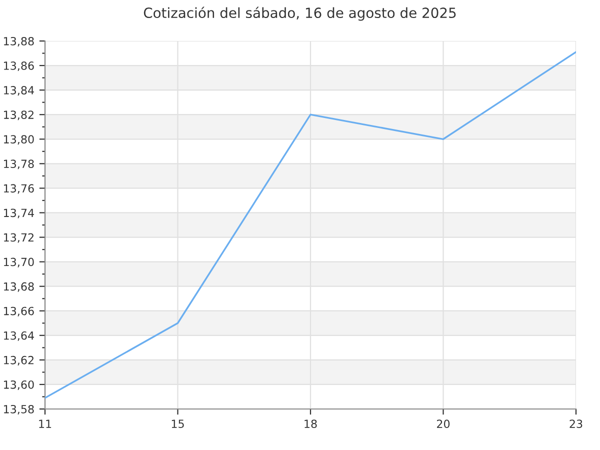 This screenshot has height=450, width=600. Describe the element at coordinates (19, 140) in the screenshot. I see `y-tick-label: 13,80` at that location.